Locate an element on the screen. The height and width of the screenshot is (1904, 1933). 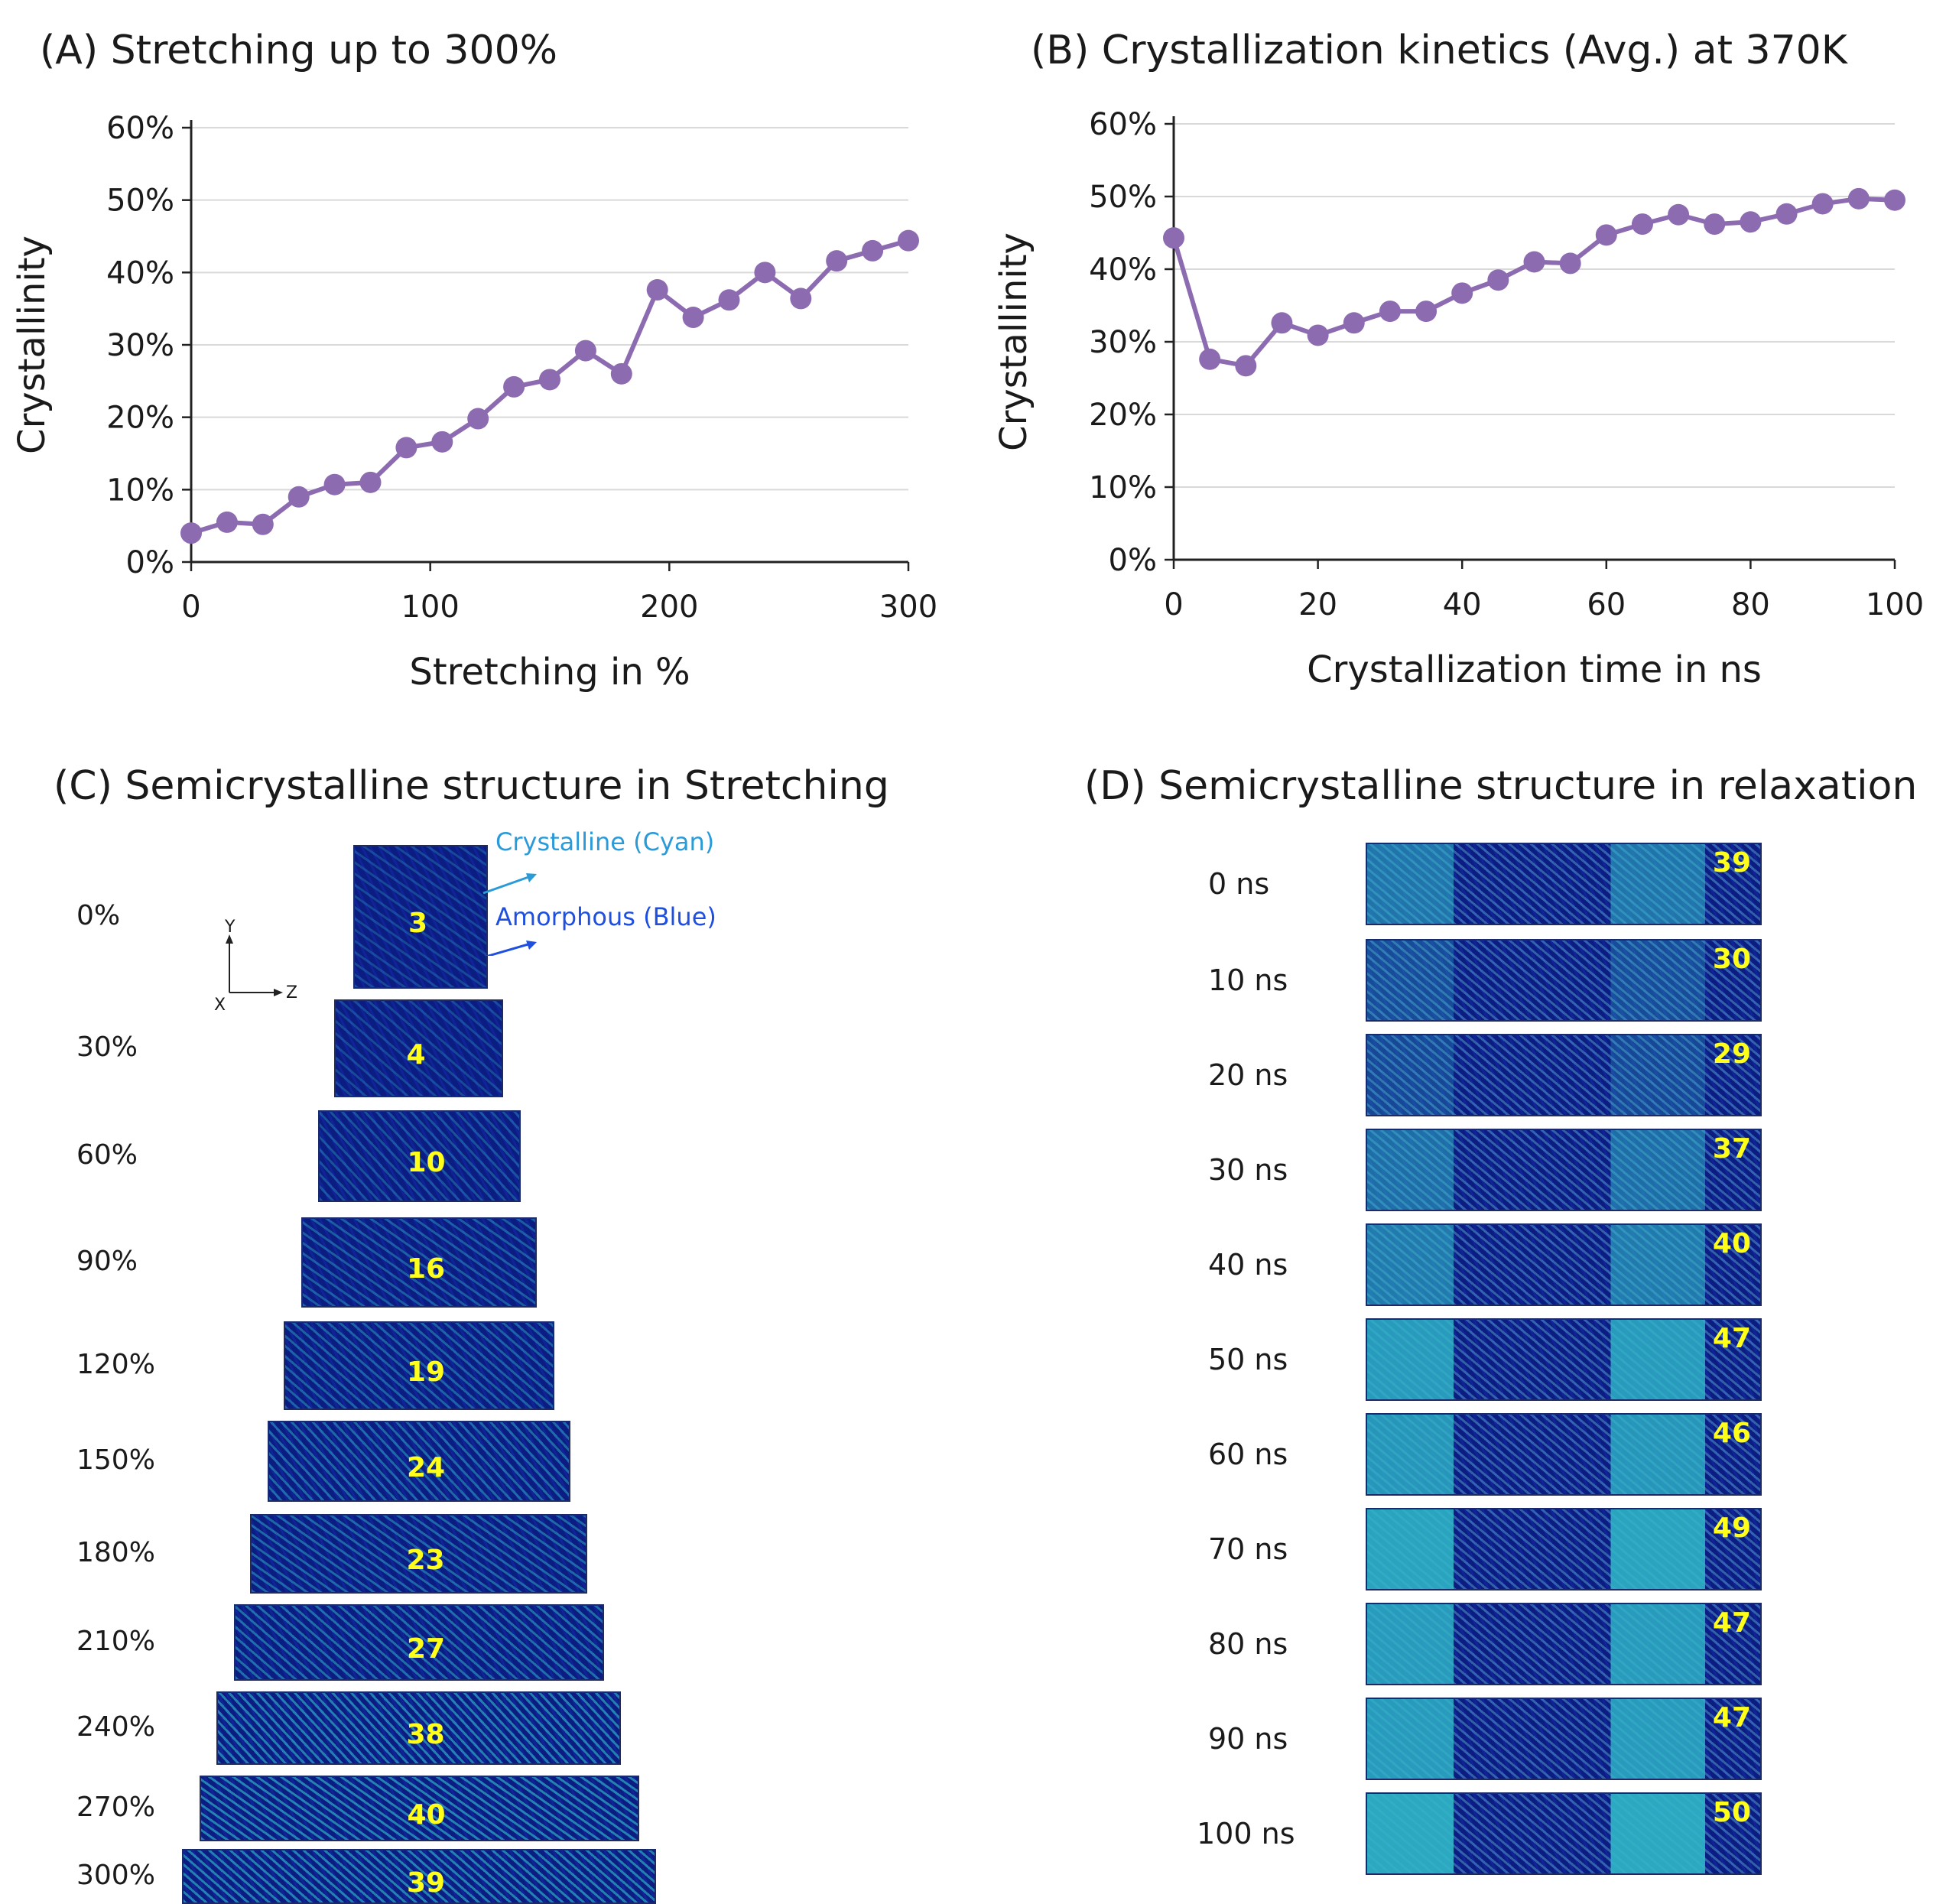
crystallinity-value: 30 is located at coordinates (1731, 960).